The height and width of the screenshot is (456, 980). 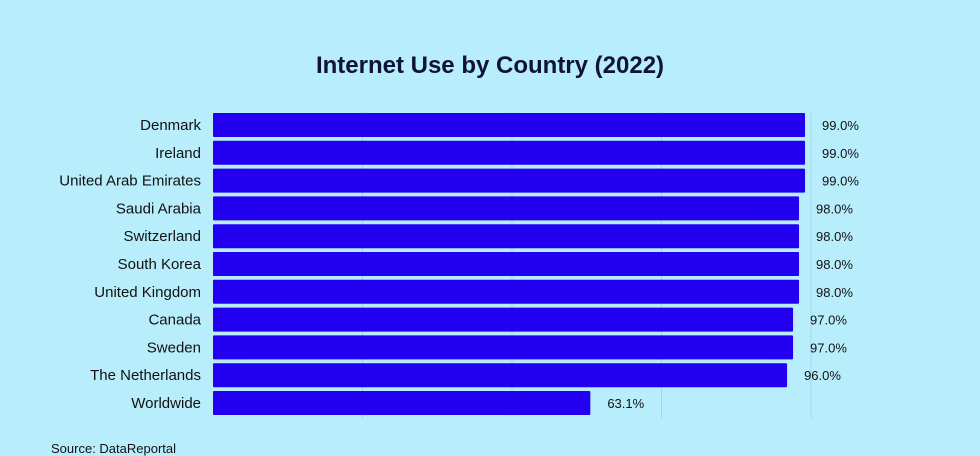 I want to click on bar-switzerland, so click(x=506, y=236).